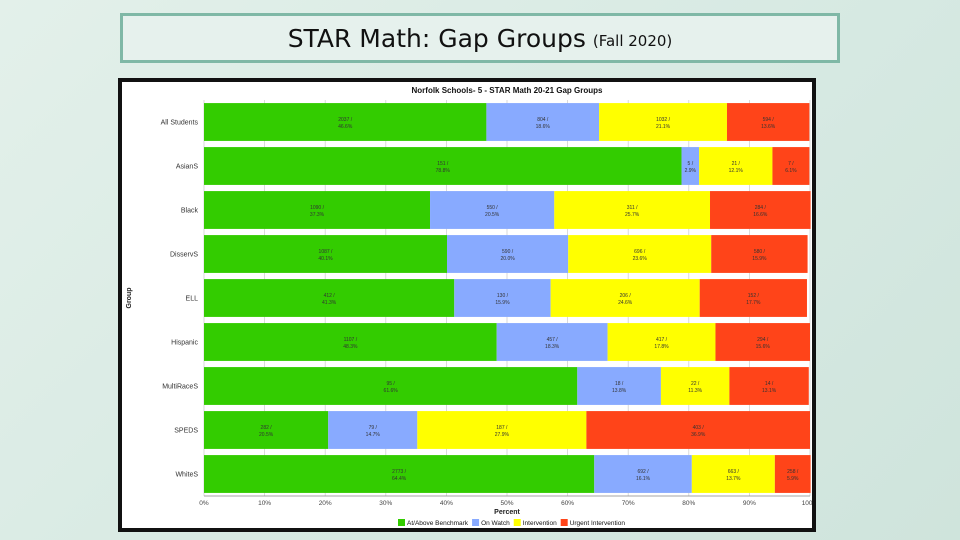 Image resolution: width=960 pixels, height=540 pixels. What do you see at coordinates (640, 259) in the screenshot?
I see `bar-percent-label: 23.6%` at bounding box center [640, 259].